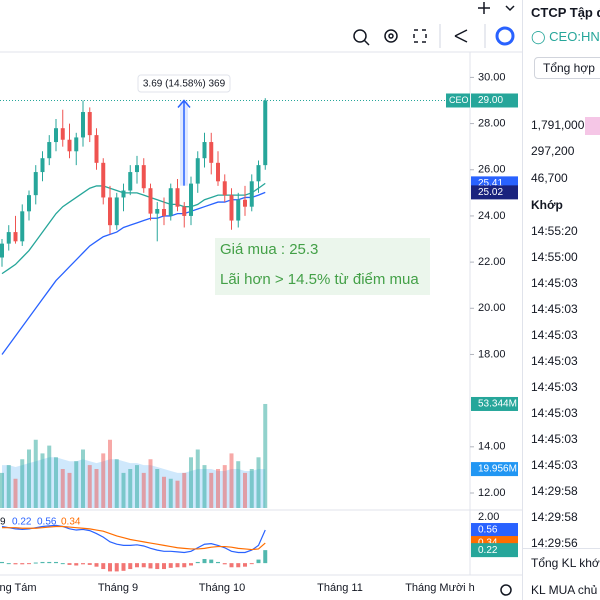  What do you see at coordinates (269, 249) in the screenshot?
I see `note-text: Giá mua : 25.3` at bounding box center [269, 249].